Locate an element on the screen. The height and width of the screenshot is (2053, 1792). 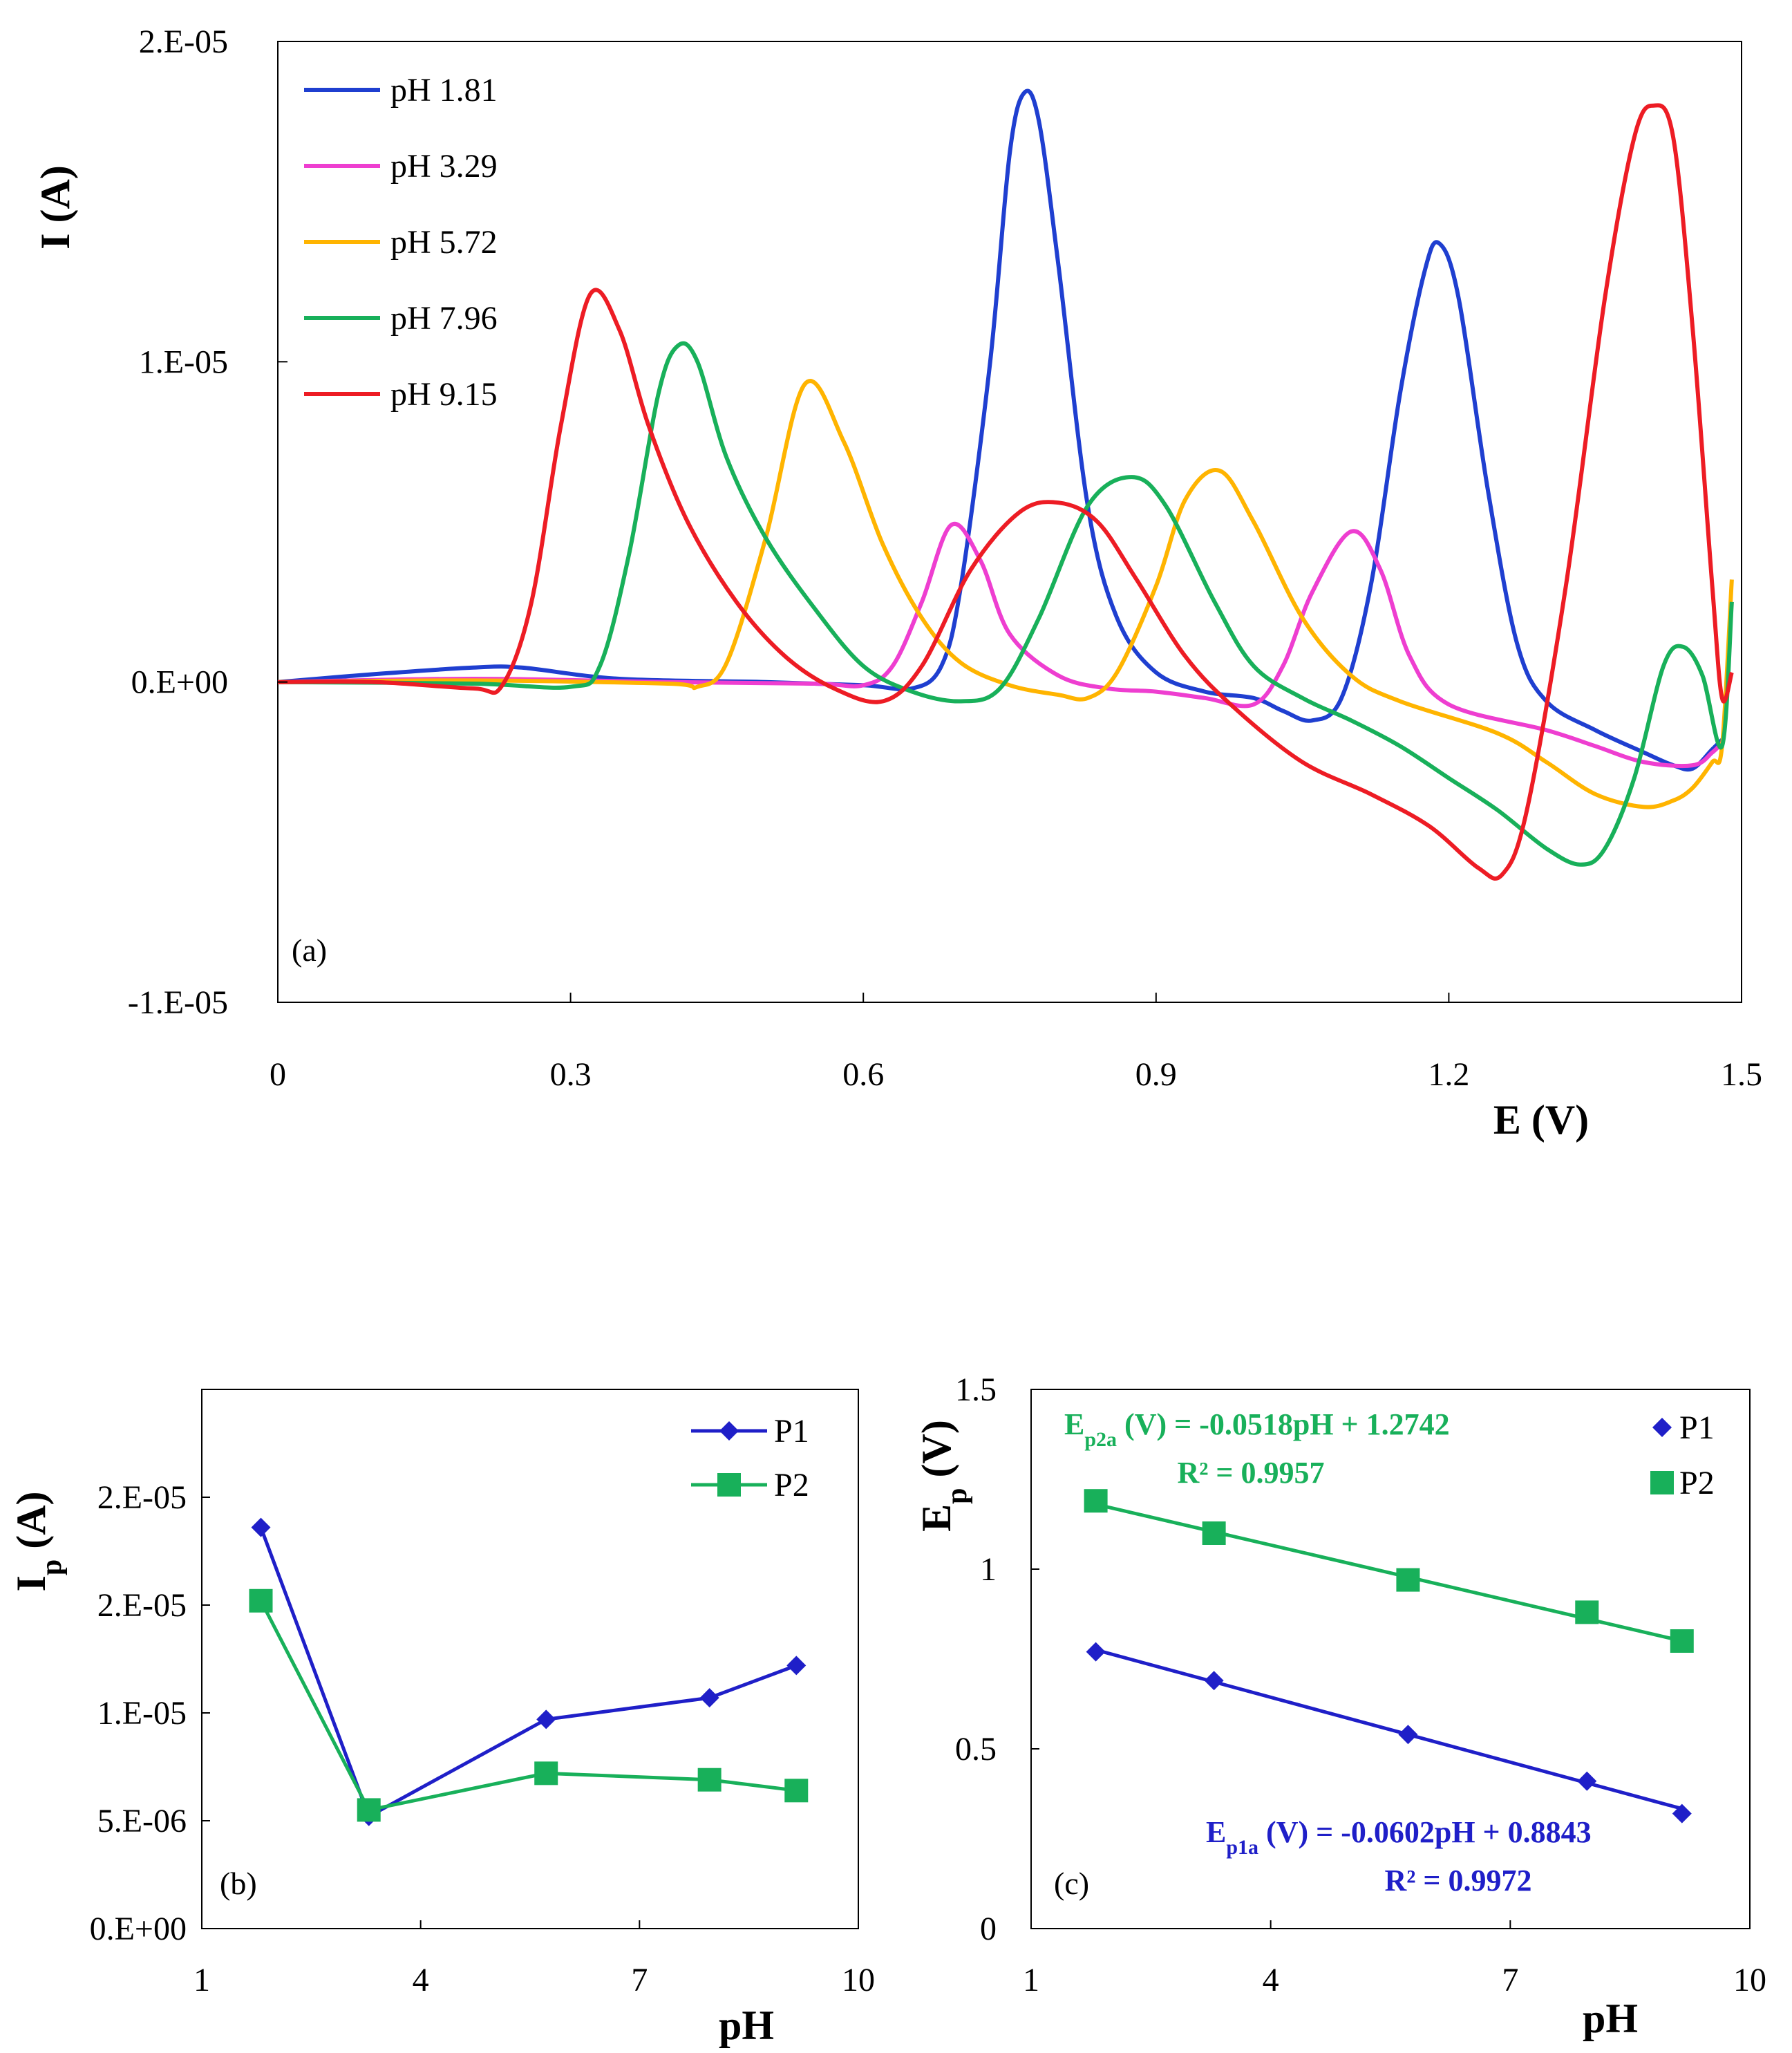
panel-a-y-tick-label: 2.E-05 is located at coordinates (183, 42).